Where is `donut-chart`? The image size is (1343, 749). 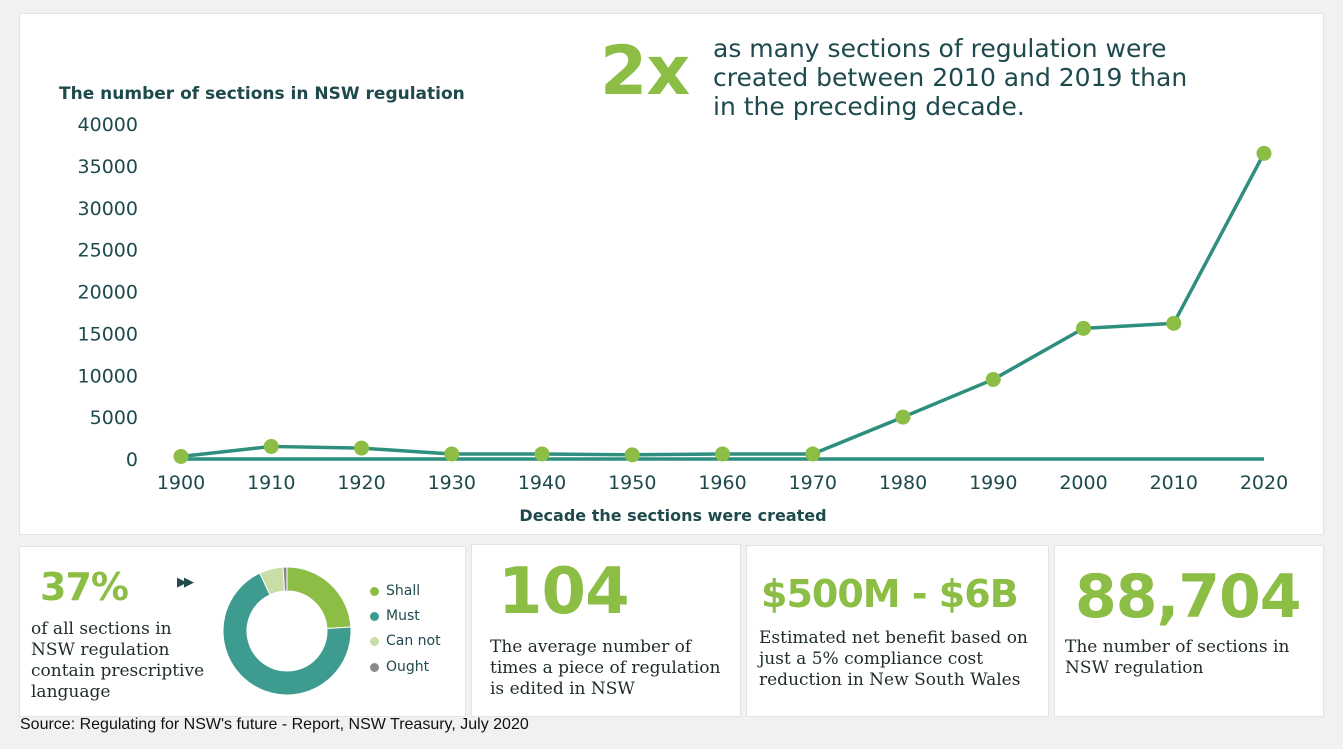 donut-chart is located at coordinates (287, 631).